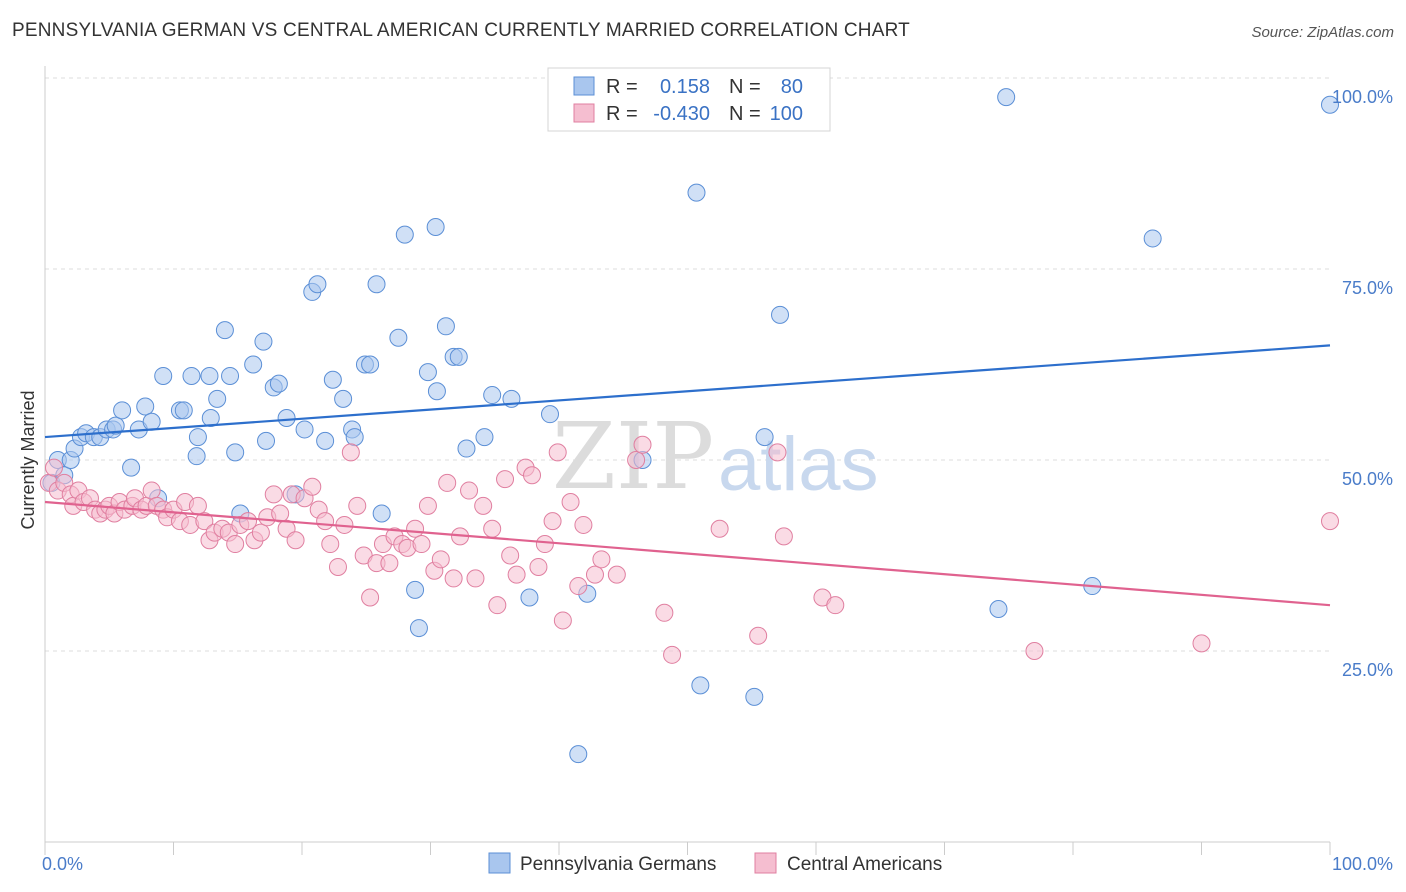 This screenshot has height=892, width=1406. What do you see at coordinates (765, 863) in the screenshot?
I see `series-swatch-central-americans` at bounding box center [765, 863].